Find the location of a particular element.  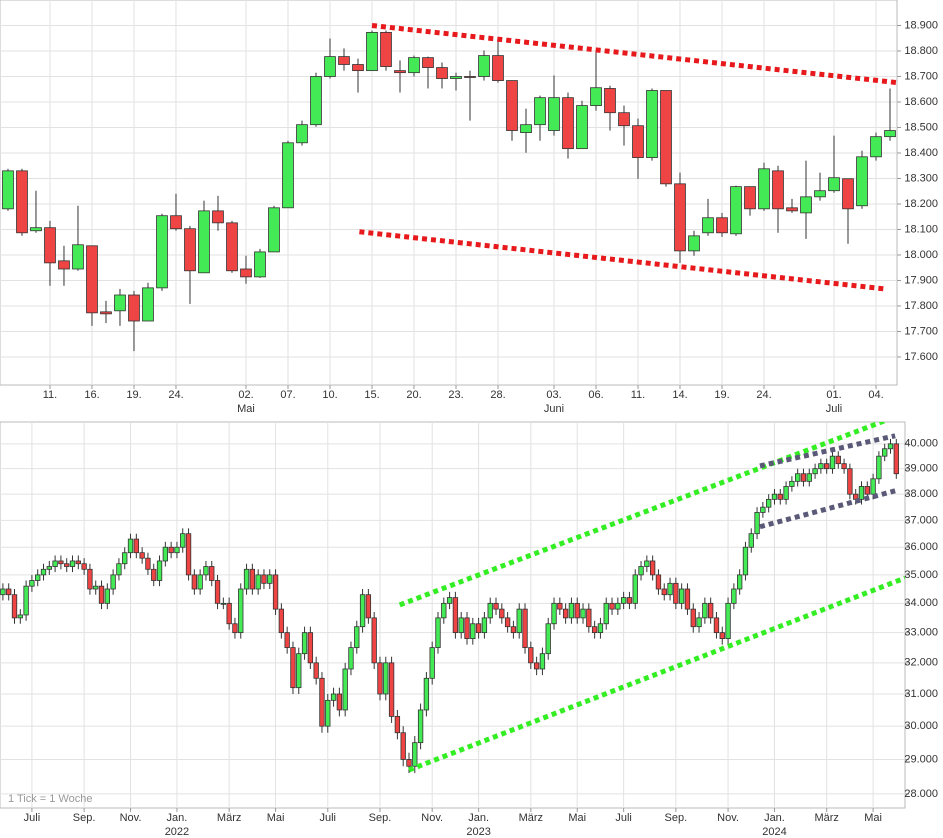

x-tick-label: 28. is located at coordinates (497, 395).